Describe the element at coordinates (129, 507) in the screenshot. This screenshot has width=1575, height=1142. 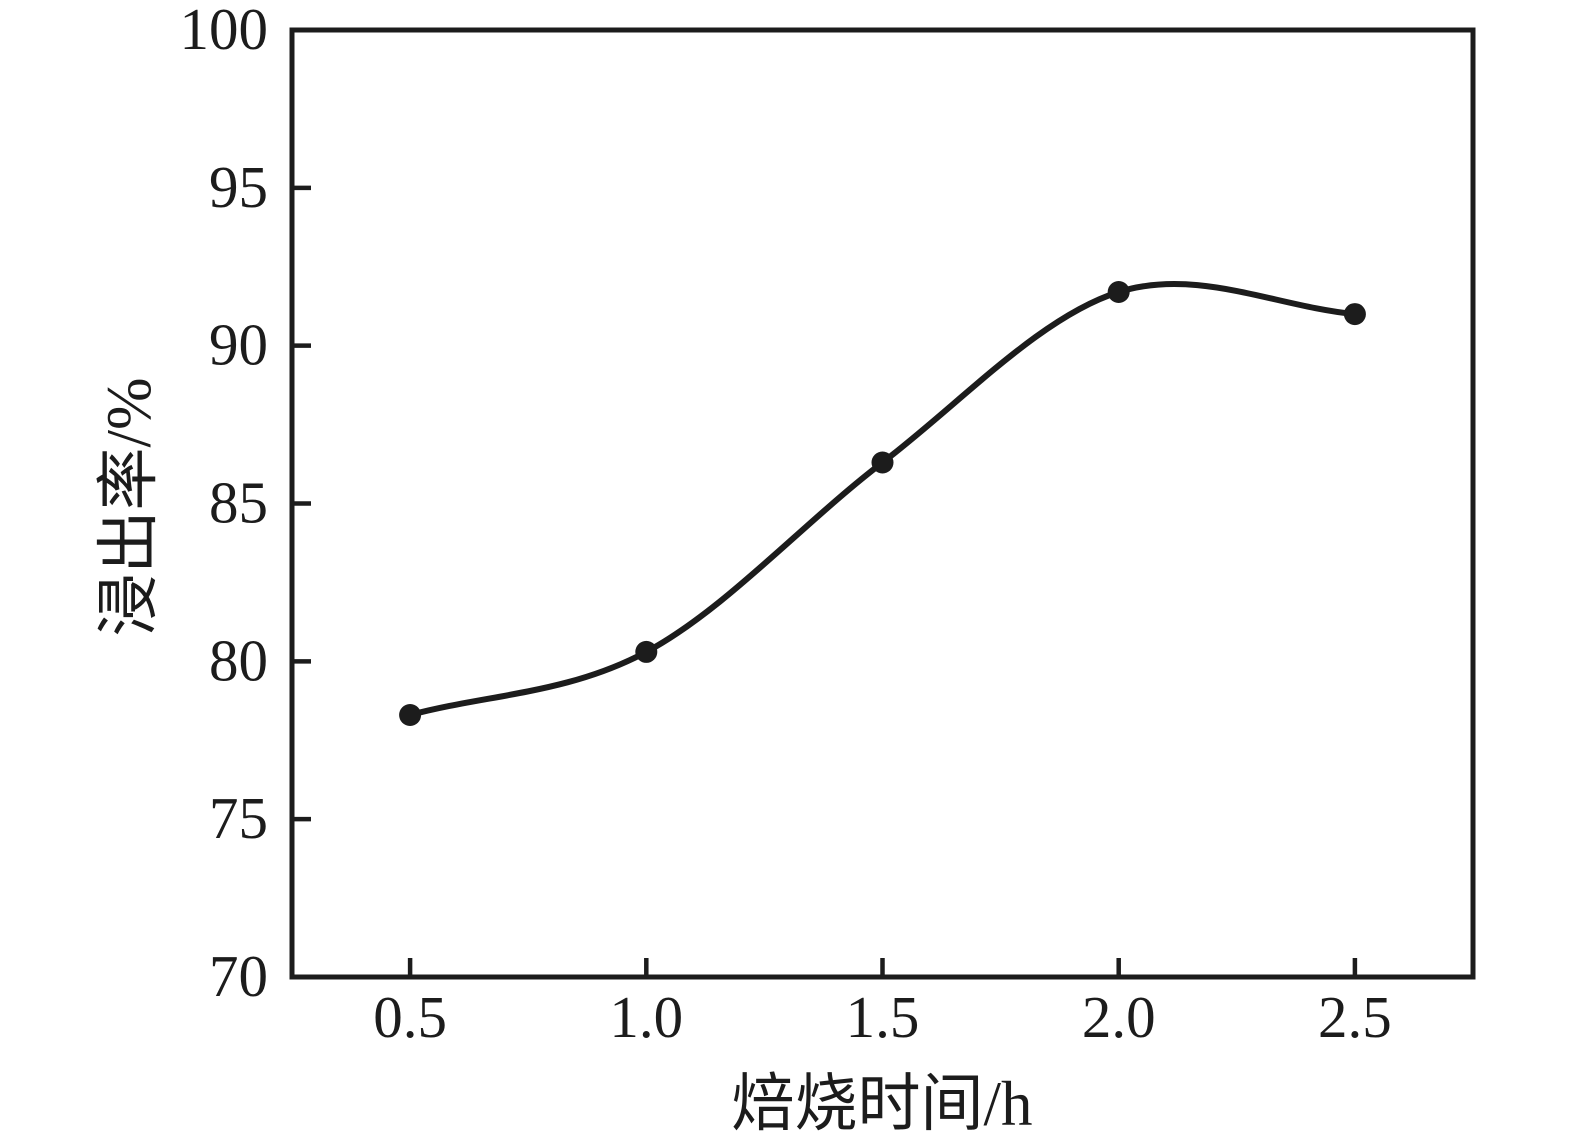
I see `y-axis-label: 浸出率/%` at that location.